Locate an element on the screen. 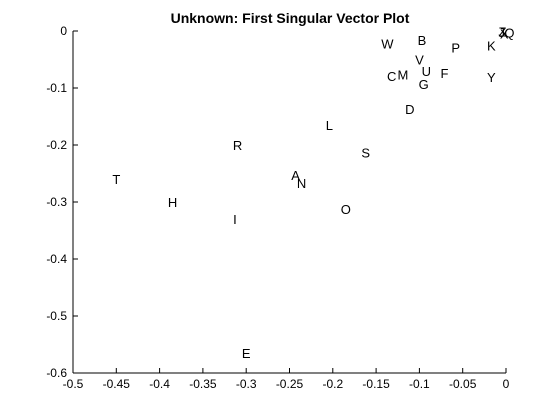  data-point-label: T is located at coordinates (116, 179).